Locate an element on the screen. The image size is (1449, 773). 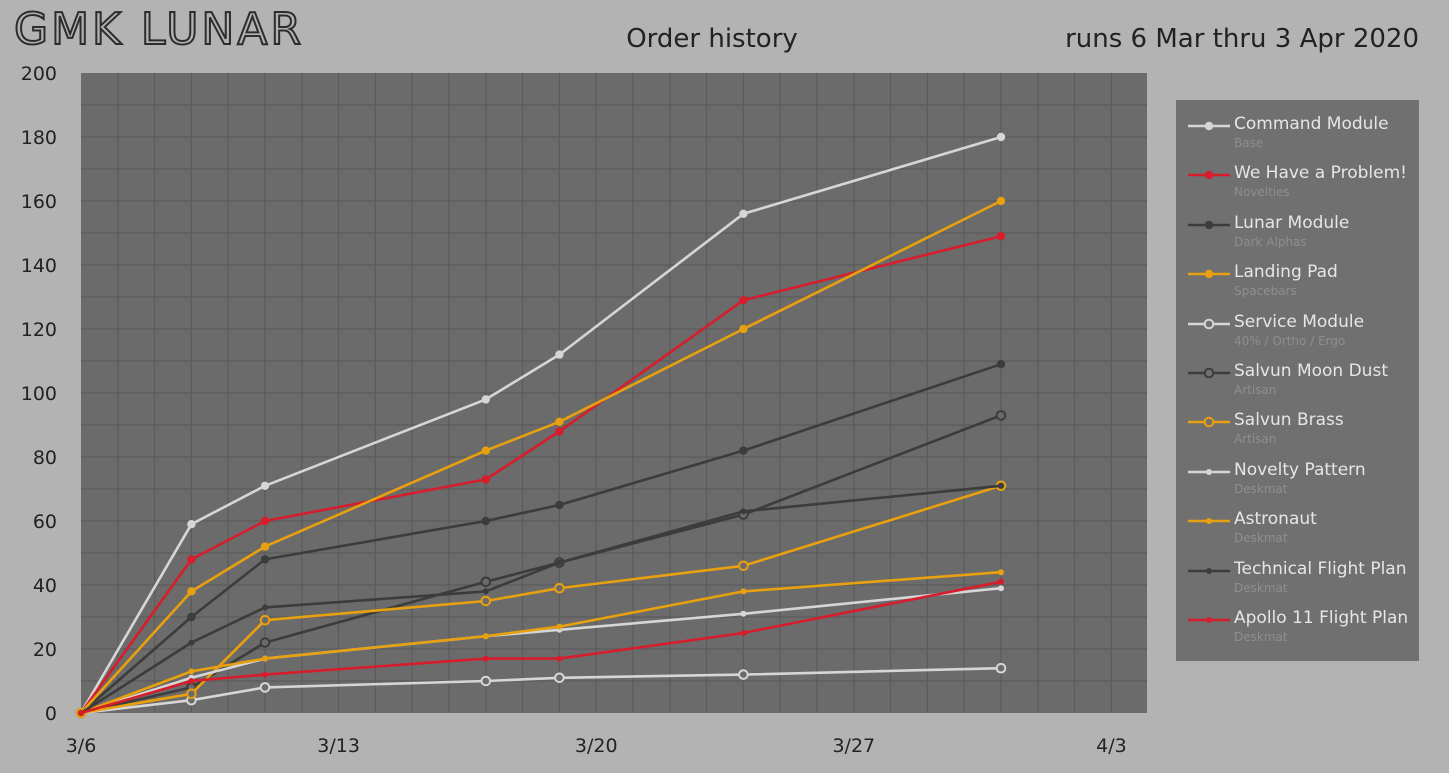
legend-series-name: Technical Flight Plan is located at coordinates (1320, 568).